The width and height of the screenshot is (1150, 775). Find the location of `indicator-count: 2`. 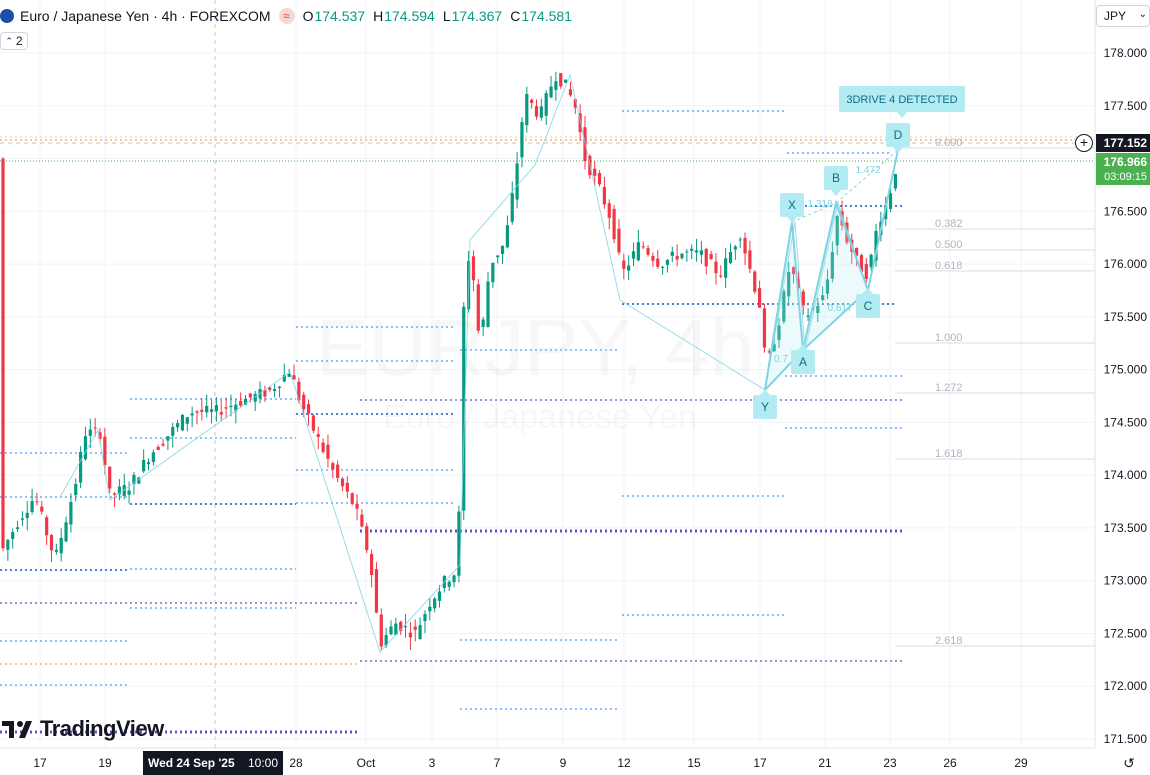

indicator-count: 2 is located at coordinates (19, 41).